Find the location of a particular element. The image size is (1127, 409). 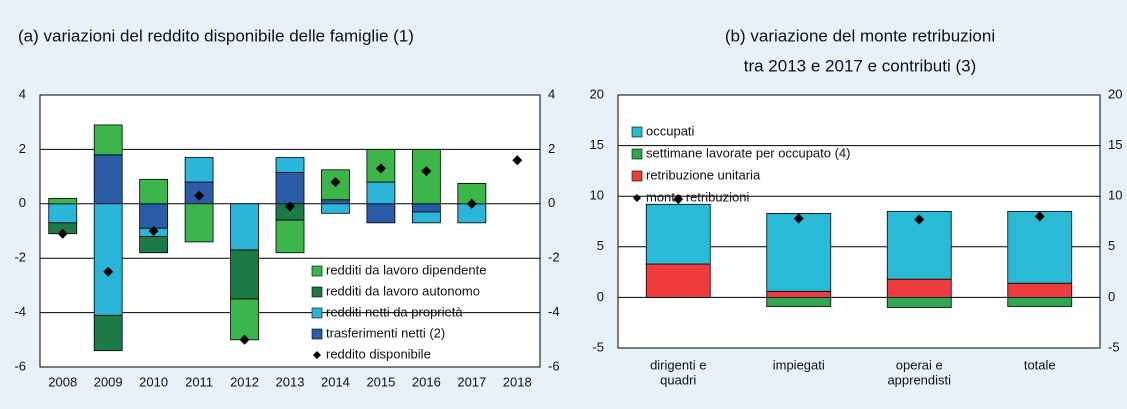

y2-tick-label: -2 is located at coordinates (554, 257).